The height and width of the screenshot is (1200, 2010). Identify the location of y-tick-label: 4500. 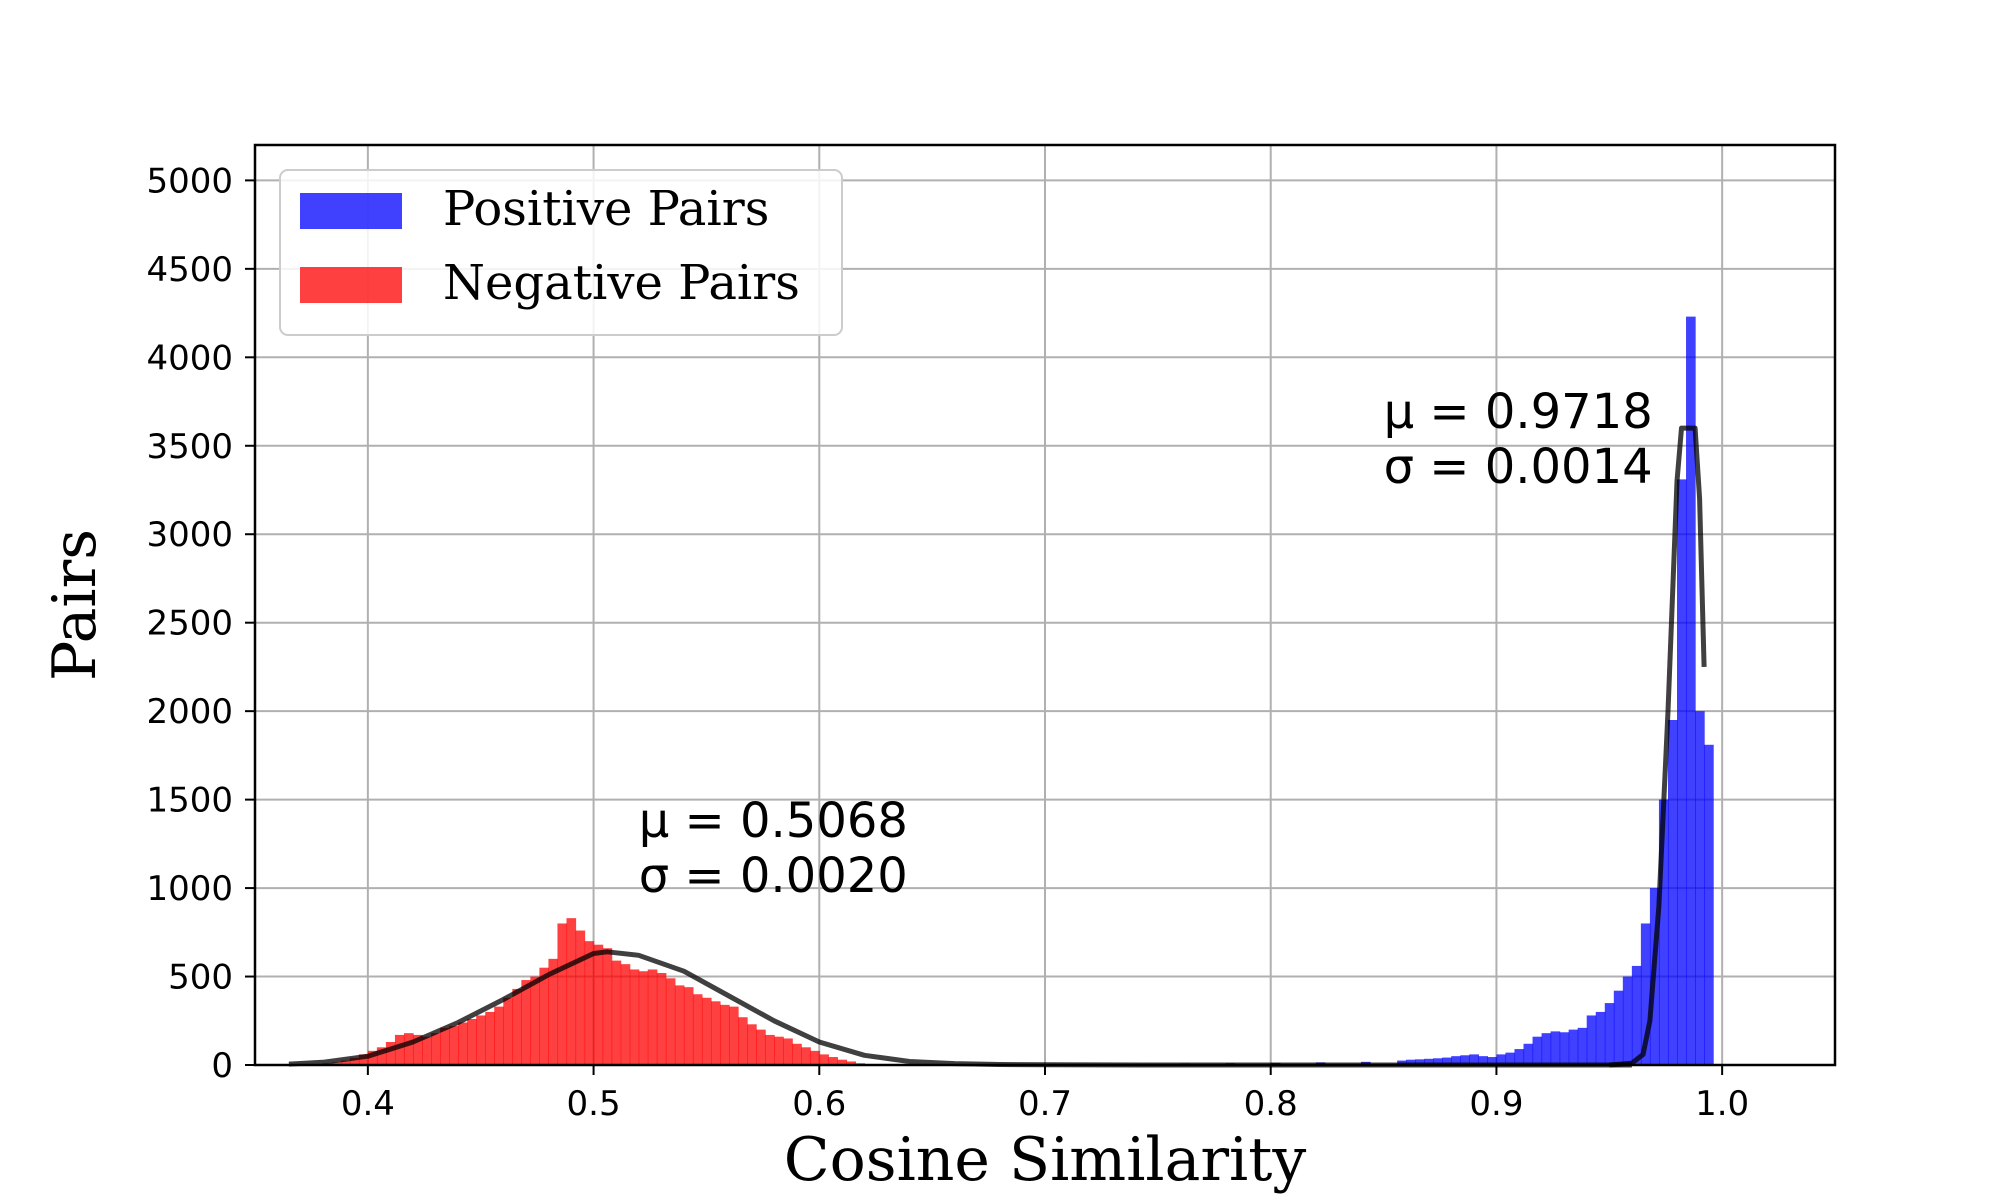
(189, 270).